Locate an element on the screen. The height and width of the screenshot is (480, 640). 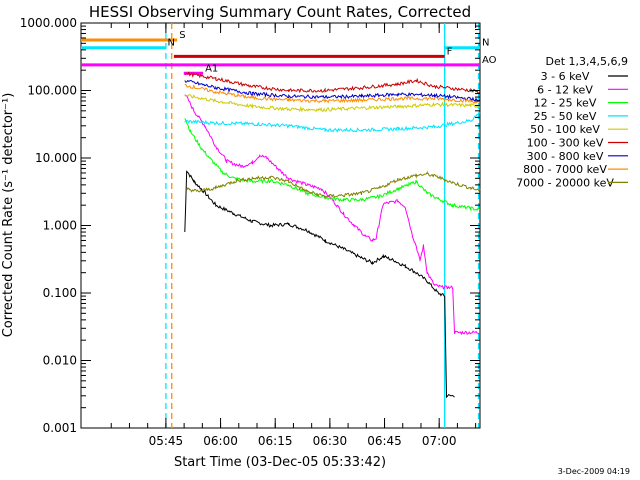
legend-title: Det 1,3,4,5,6,9 is located at coordinates (586, 61).